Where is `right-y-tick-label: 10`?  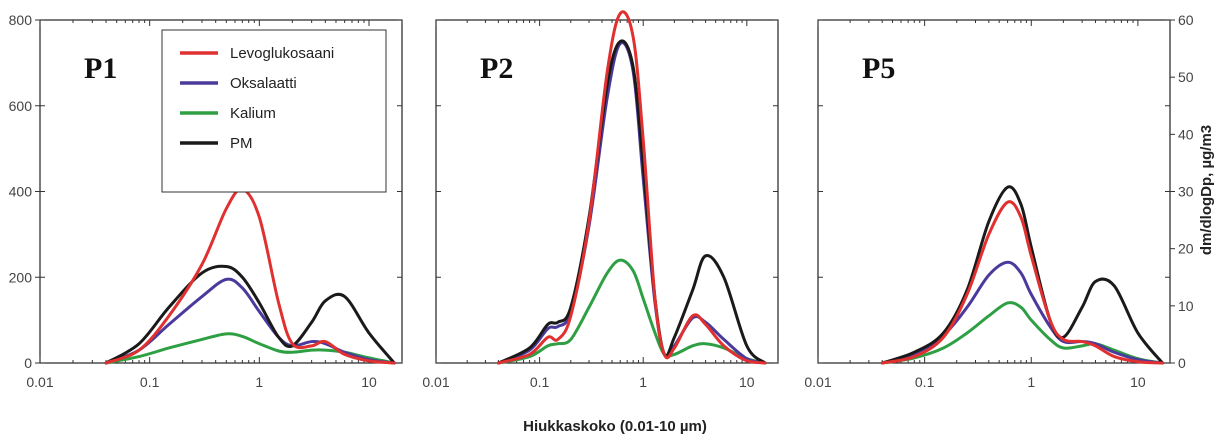
right-y-tick-label: 10 is located at coordinates (1186, 306).